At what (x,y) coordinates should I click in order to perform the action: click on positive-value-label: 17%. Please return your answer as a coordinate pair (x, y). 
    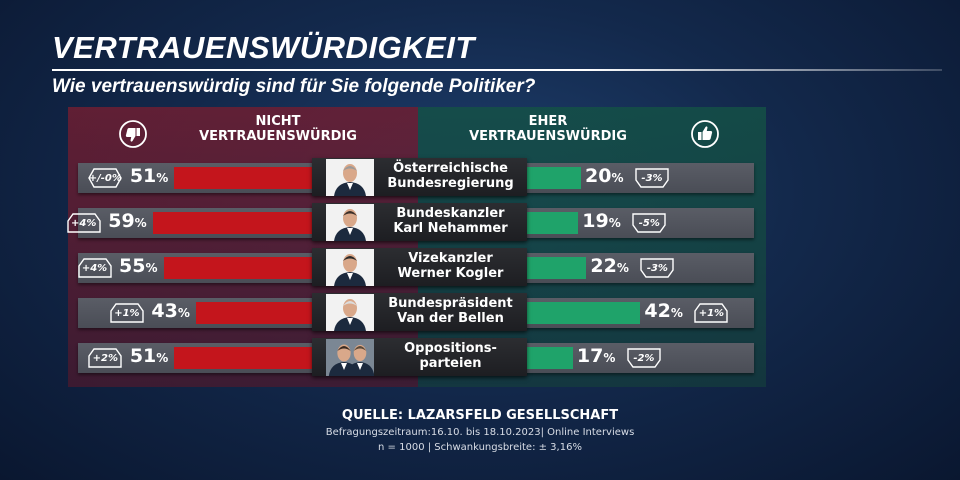
    Looking at the image, I should click on (596, 356).